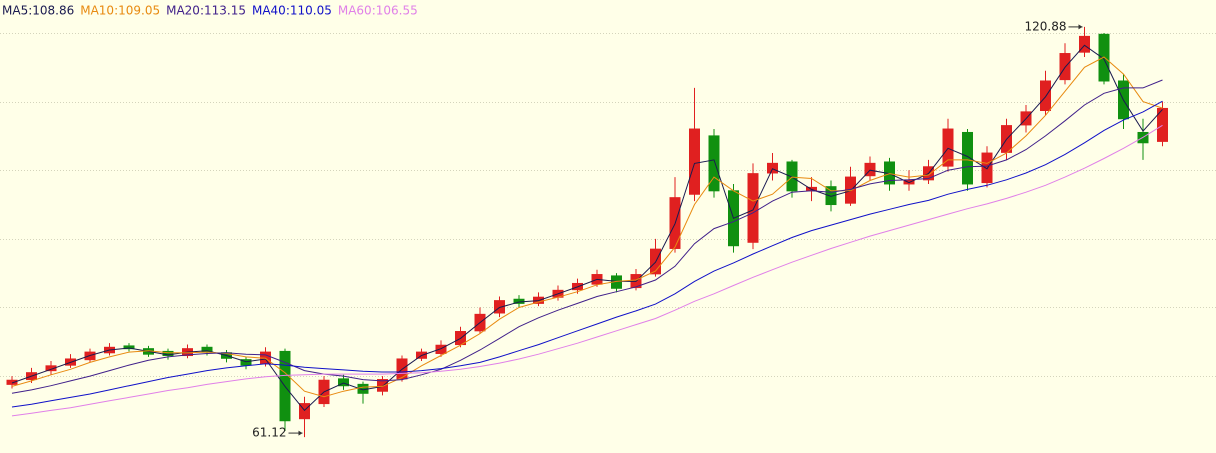 The width and height of the screenshot is (1216, 453). What do you see at coordinates (269, 433) in the screenshot?
I see `annotation-label: 61.12` at bounding box center [269, 433].